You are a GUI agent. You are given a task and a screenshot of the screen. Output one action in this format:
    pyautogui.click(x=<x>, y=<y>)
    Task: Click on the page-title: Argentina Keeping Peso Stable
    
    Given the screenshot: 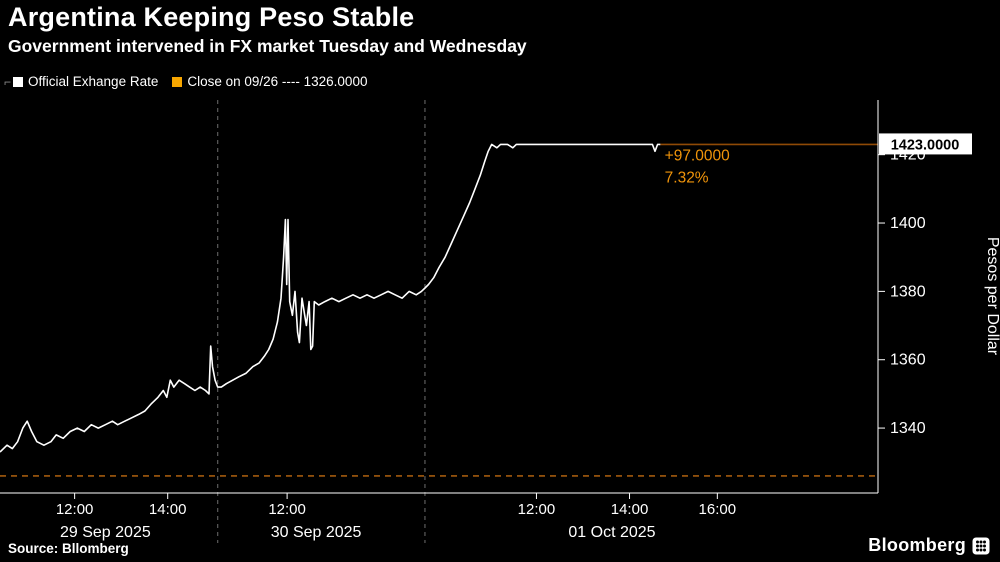 What is the action you would take?
    pyautogui.click(x=211, y=17)
    